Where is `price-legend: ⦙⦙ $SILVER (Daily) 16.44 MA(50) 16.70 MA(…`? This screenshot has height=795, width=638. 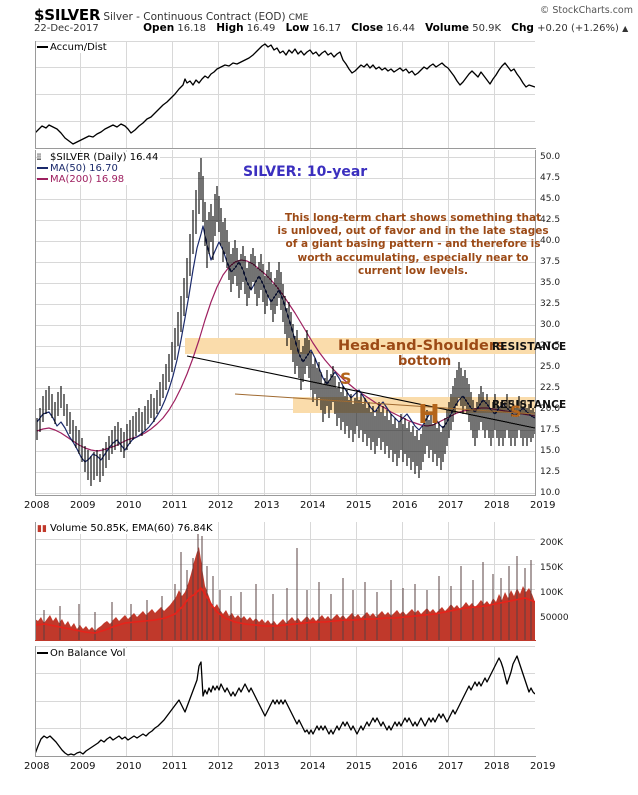
price-legend: ⦙⦙ $SILVER (Daily) 16.44 MA(50) 16.70 MA(… is located at coordinates (99, 168).